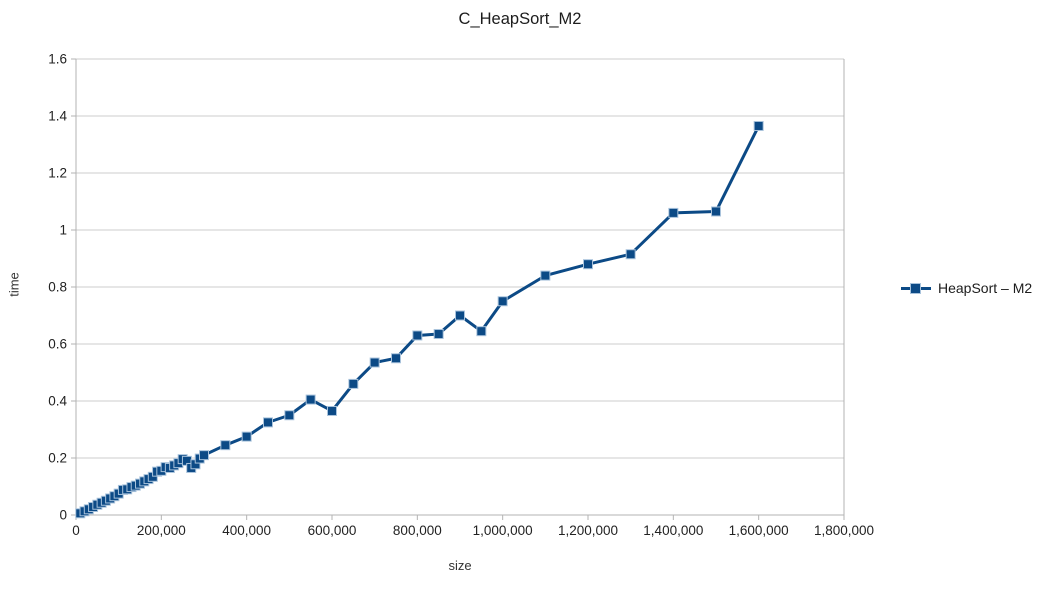  Describe the element at coordinates (57, 59) in the screenshot. I see `y-tick-label: 1.6` at that location.